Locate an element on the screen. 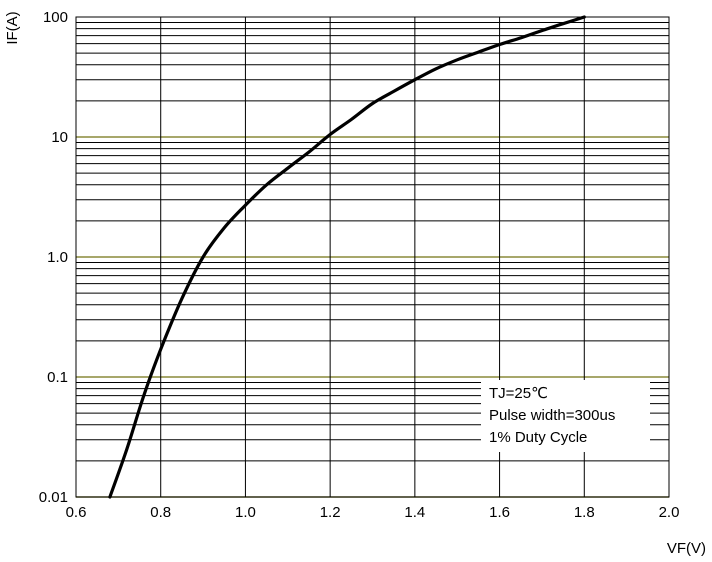 Image resolution: width=712 pixels, height=562 pixels. annotation-line-2: Pulse width=300us is located at coordinates (552, 415).